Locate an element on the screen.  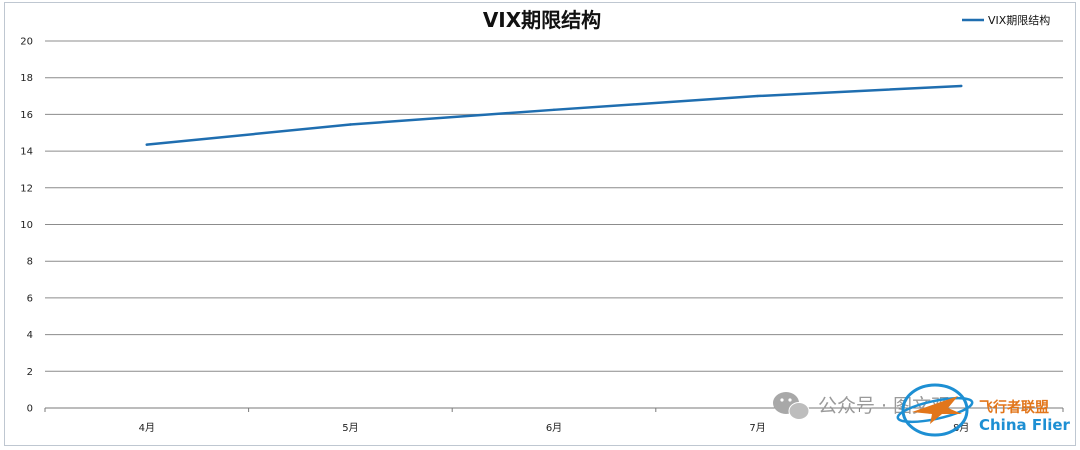
wechat-icon is located at coordinates (791, 406).